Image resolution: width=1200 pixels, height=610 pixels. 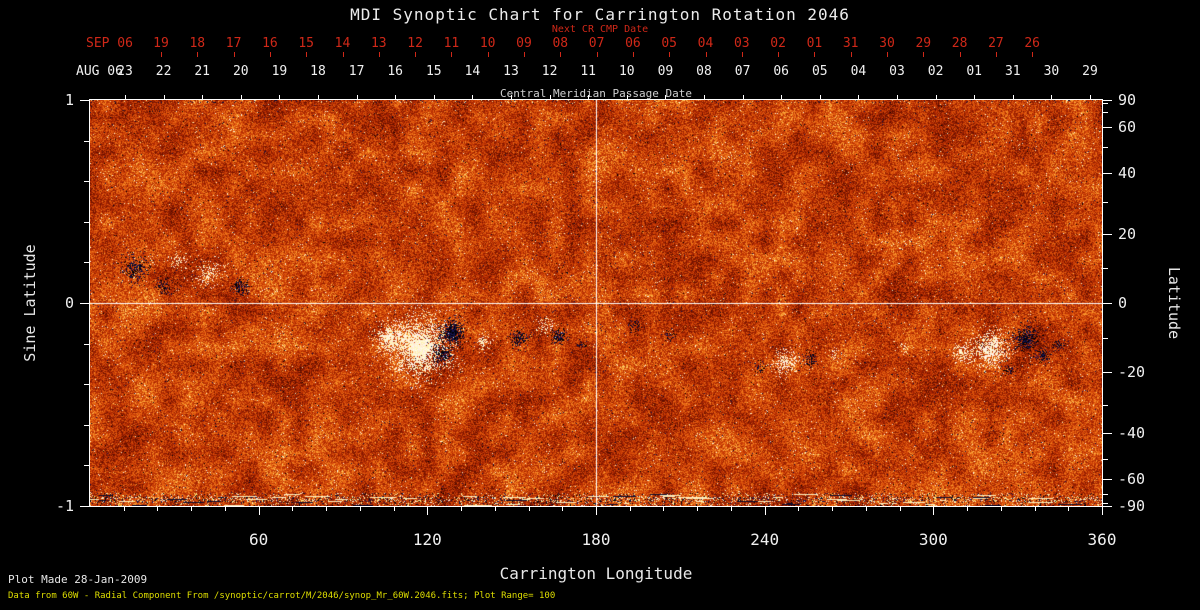 What do you see at coordinates (356, 71) in the screenshot?
I see `cmp-date-label: 17` at bounding box center [356, 71].